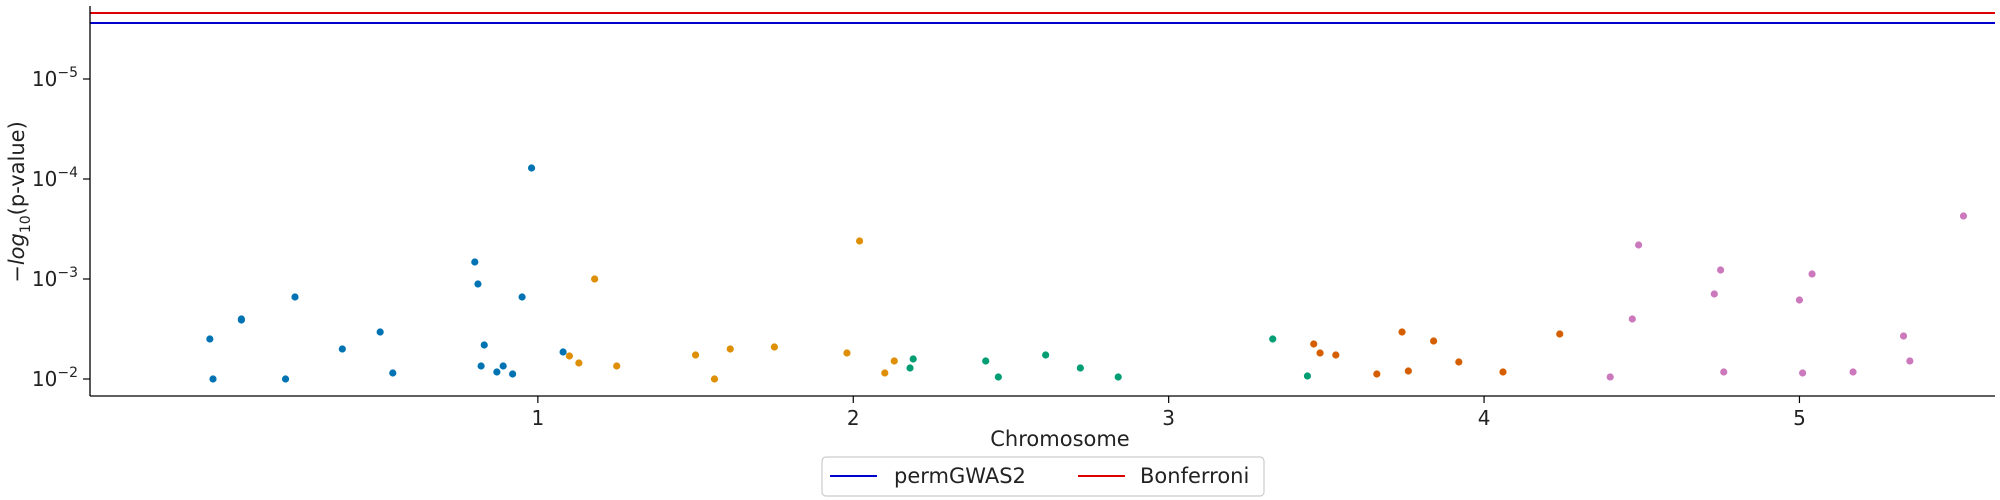 This screenshot has height=500, width=2000. What do you see at coordinates (1799, 418) in the screenshot?
I see `x-tick-label: 5` at bounding box center [1799, 418].